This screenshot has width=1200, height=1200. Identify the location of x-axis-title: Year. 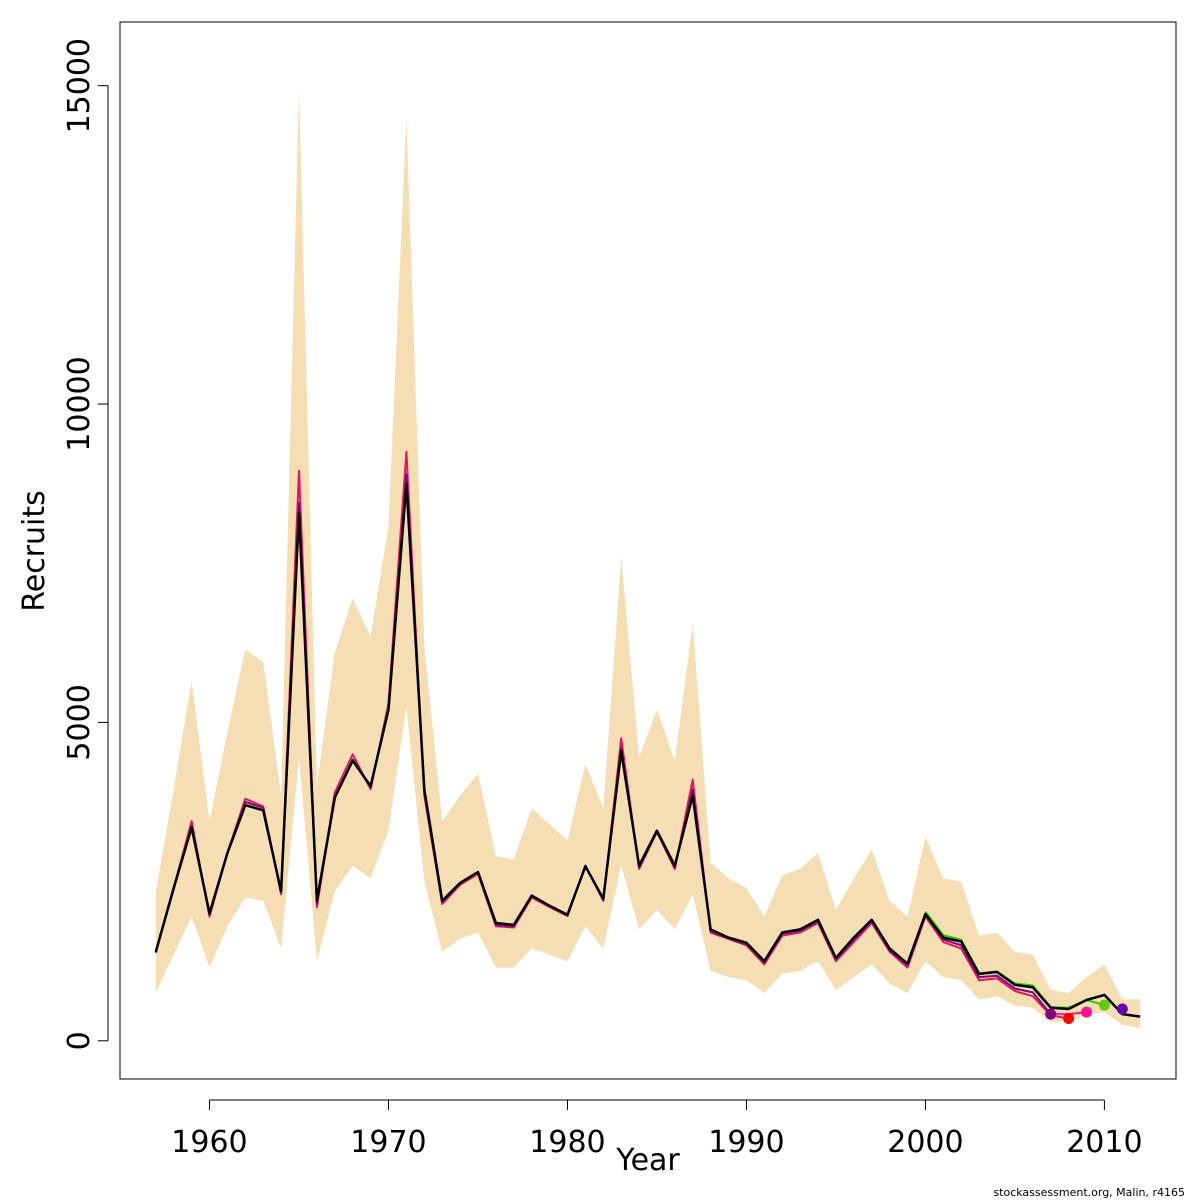
(647, 1160).